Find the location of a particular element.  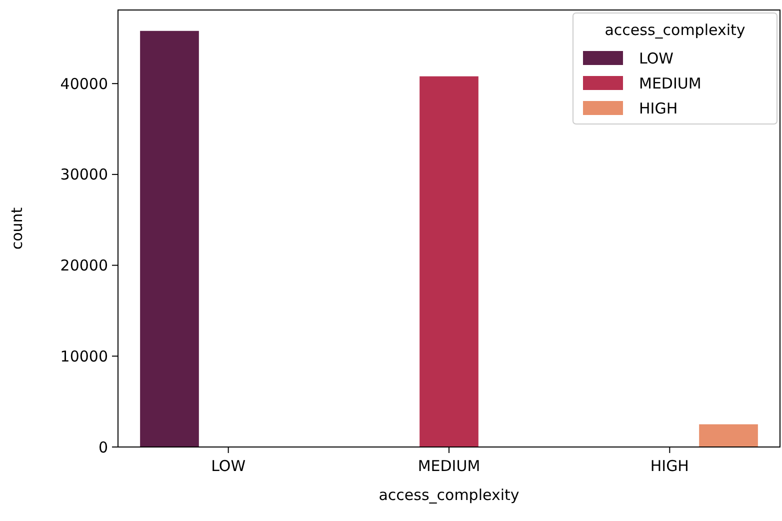

y-tick-label: 40000 is located at coordinates (84, 83).